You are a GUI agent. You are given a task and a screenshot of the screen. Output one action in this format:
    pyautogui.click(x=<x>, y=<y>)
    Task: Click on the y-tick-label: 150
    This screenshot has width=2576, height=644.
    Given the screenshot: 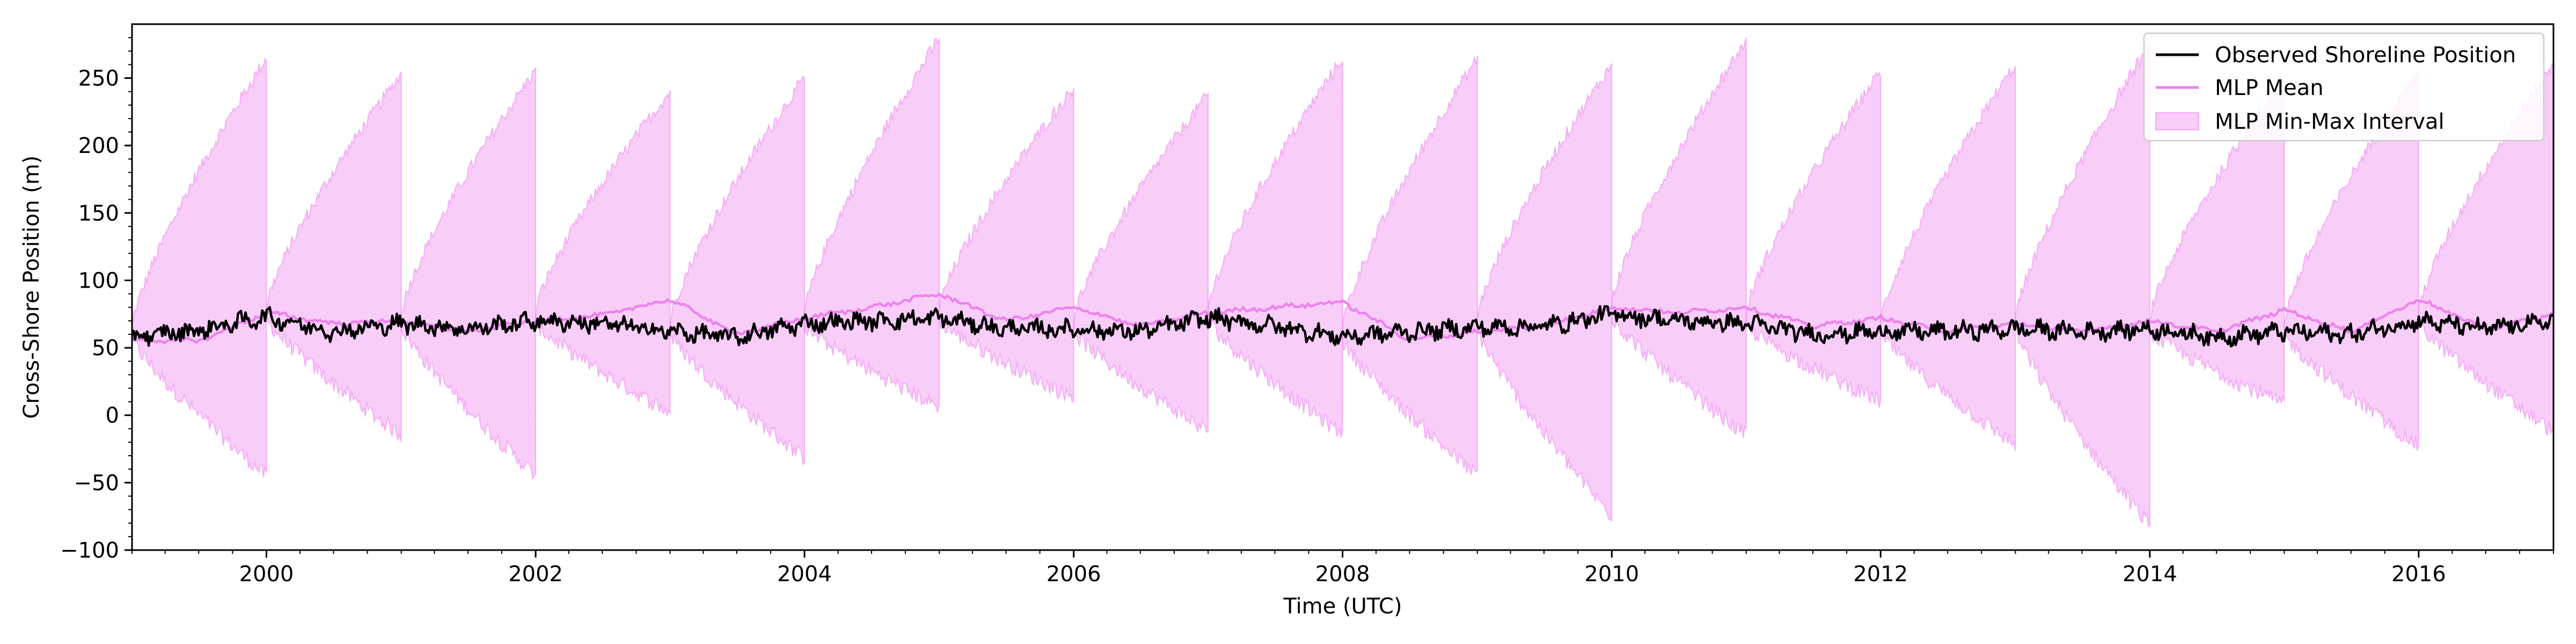 What is the action you would take?
    pyautogui.click(x=98, y=213)
    